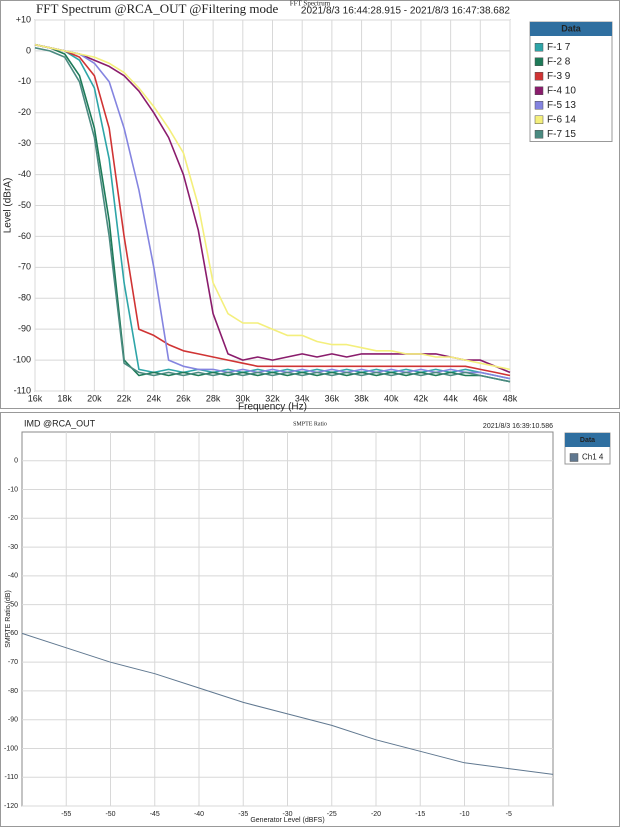  I want to click on x-tick-label: -15, so click(420, 814).